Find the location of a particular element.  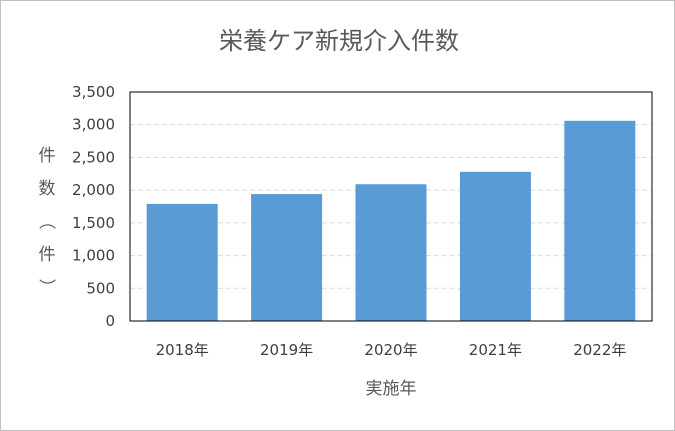

y-tick-label: 2,000 is located at coordinates (93, 190).